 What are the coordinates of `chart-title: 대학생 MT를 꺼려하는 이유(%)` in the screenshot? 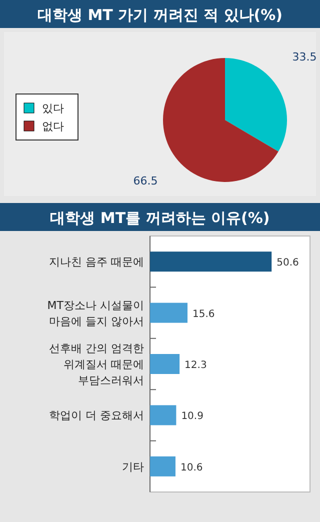 It's located at (160, 218).